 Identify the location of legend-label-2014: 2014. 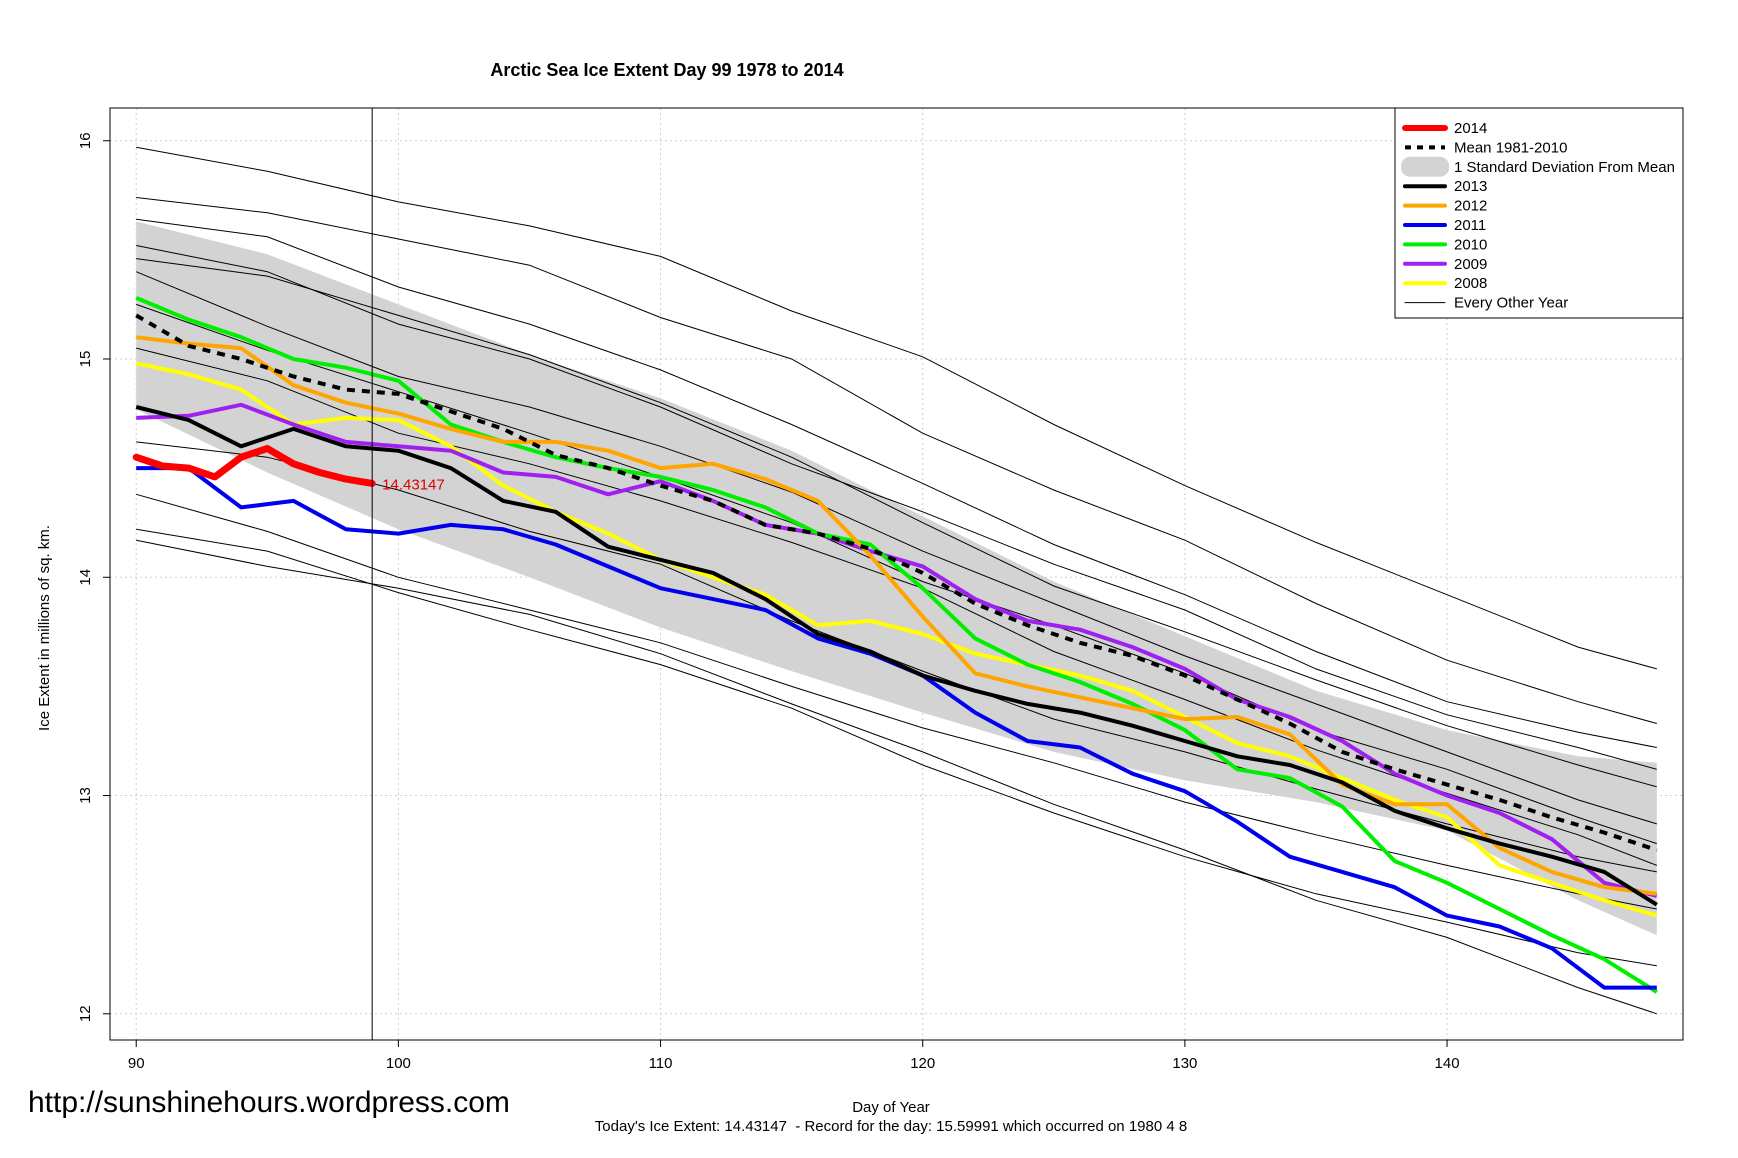
(1470, 128).